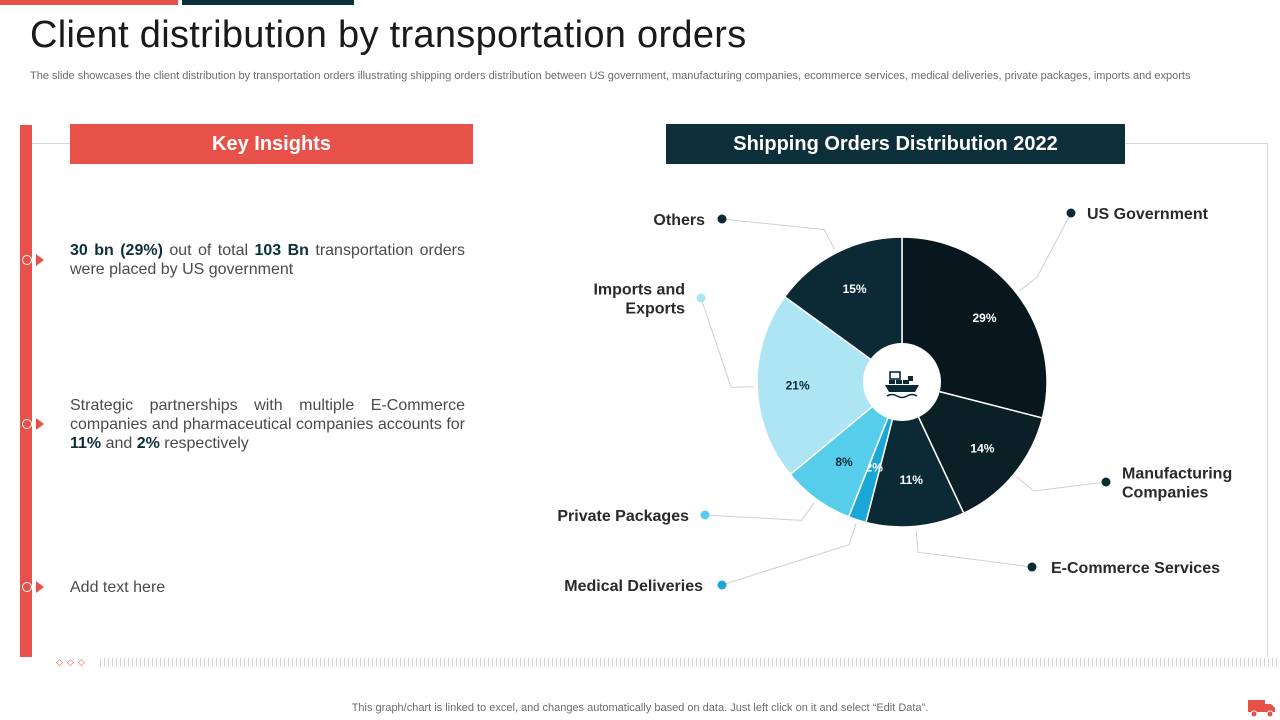 The width and height of the screenshot is (1280, 720). Describe the element at coordinates (984, 318) in the screenshot. I see `slice-value-label: 29%` at that location.